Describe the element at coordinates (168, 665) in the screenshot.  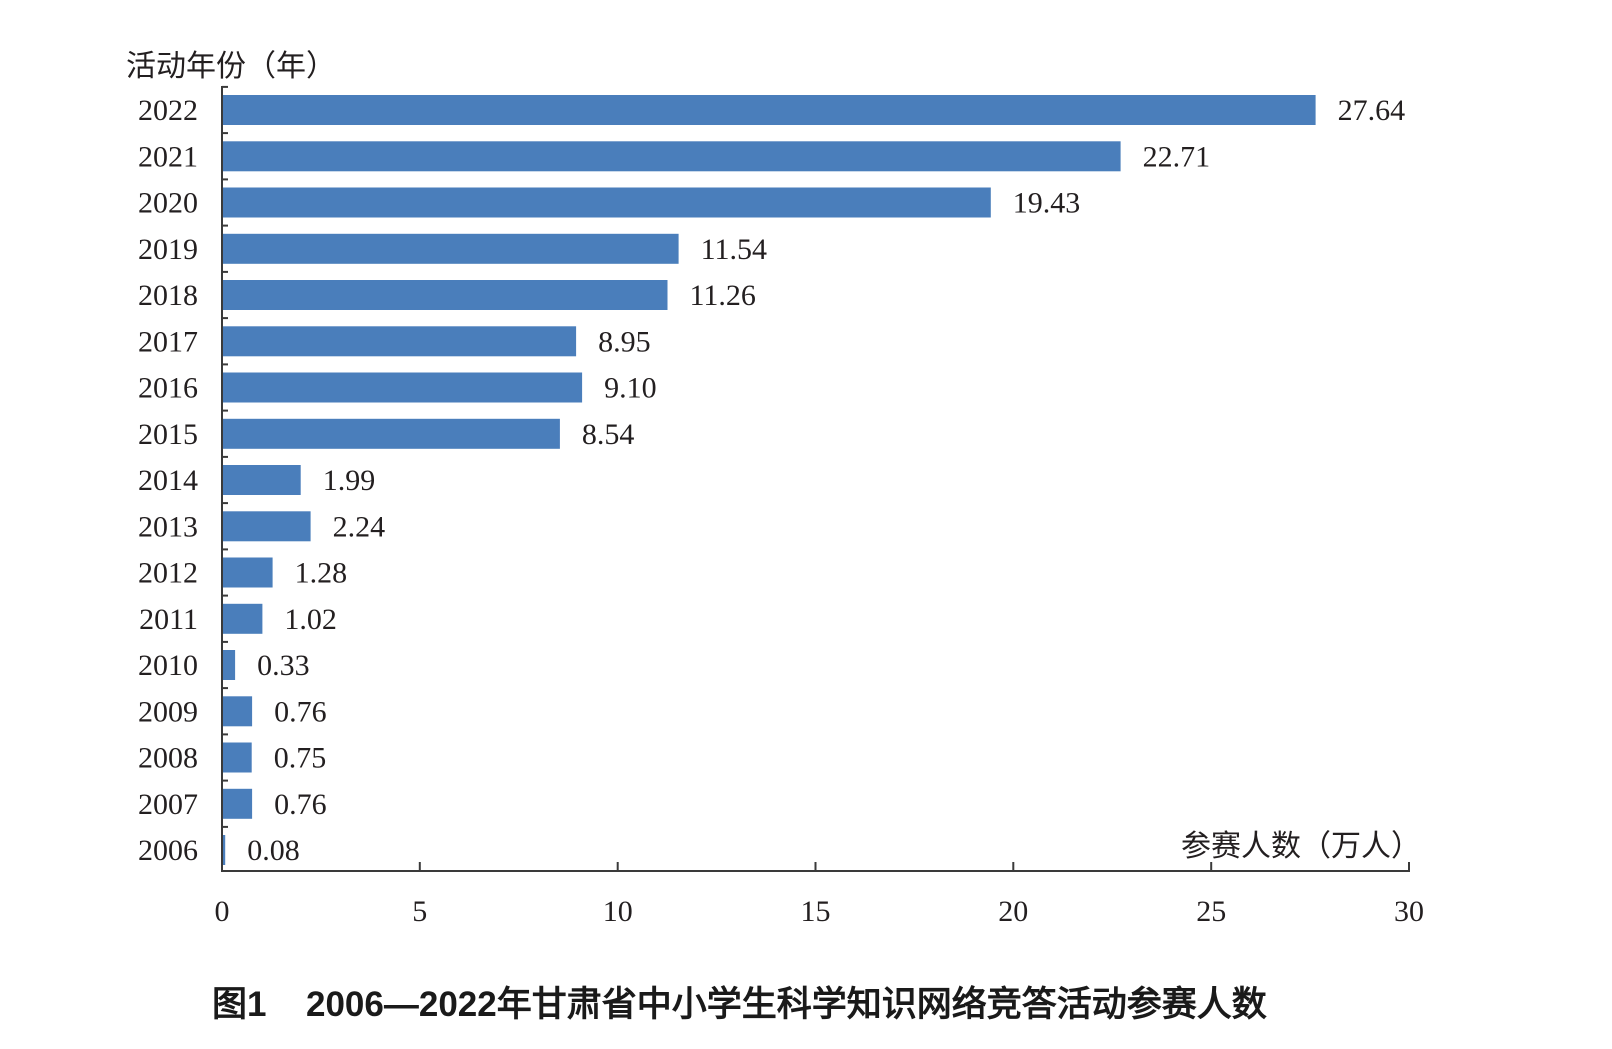
I see `y-tick-label-2010: 2010` at that location.